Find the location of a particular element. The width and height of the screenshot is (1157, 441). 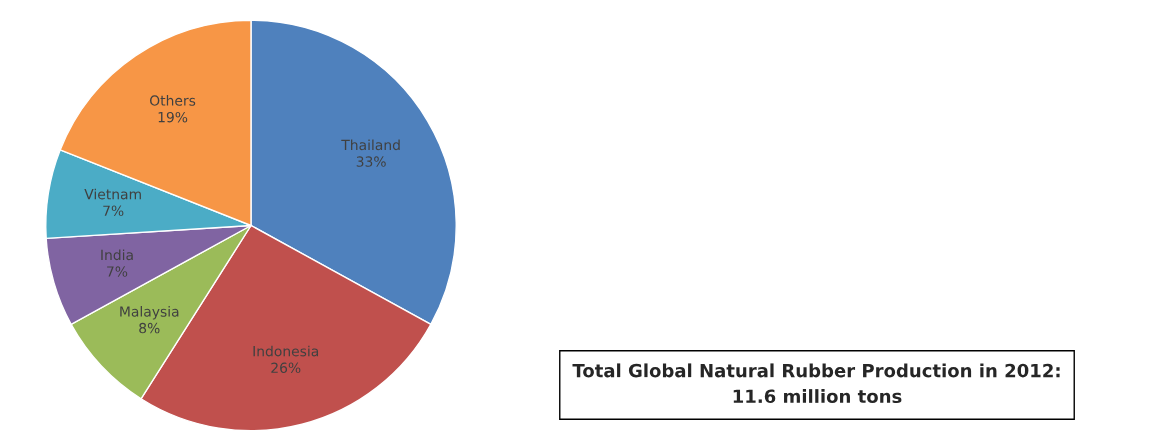

slice-label: Vietnam is located at coordinates (112, 194).